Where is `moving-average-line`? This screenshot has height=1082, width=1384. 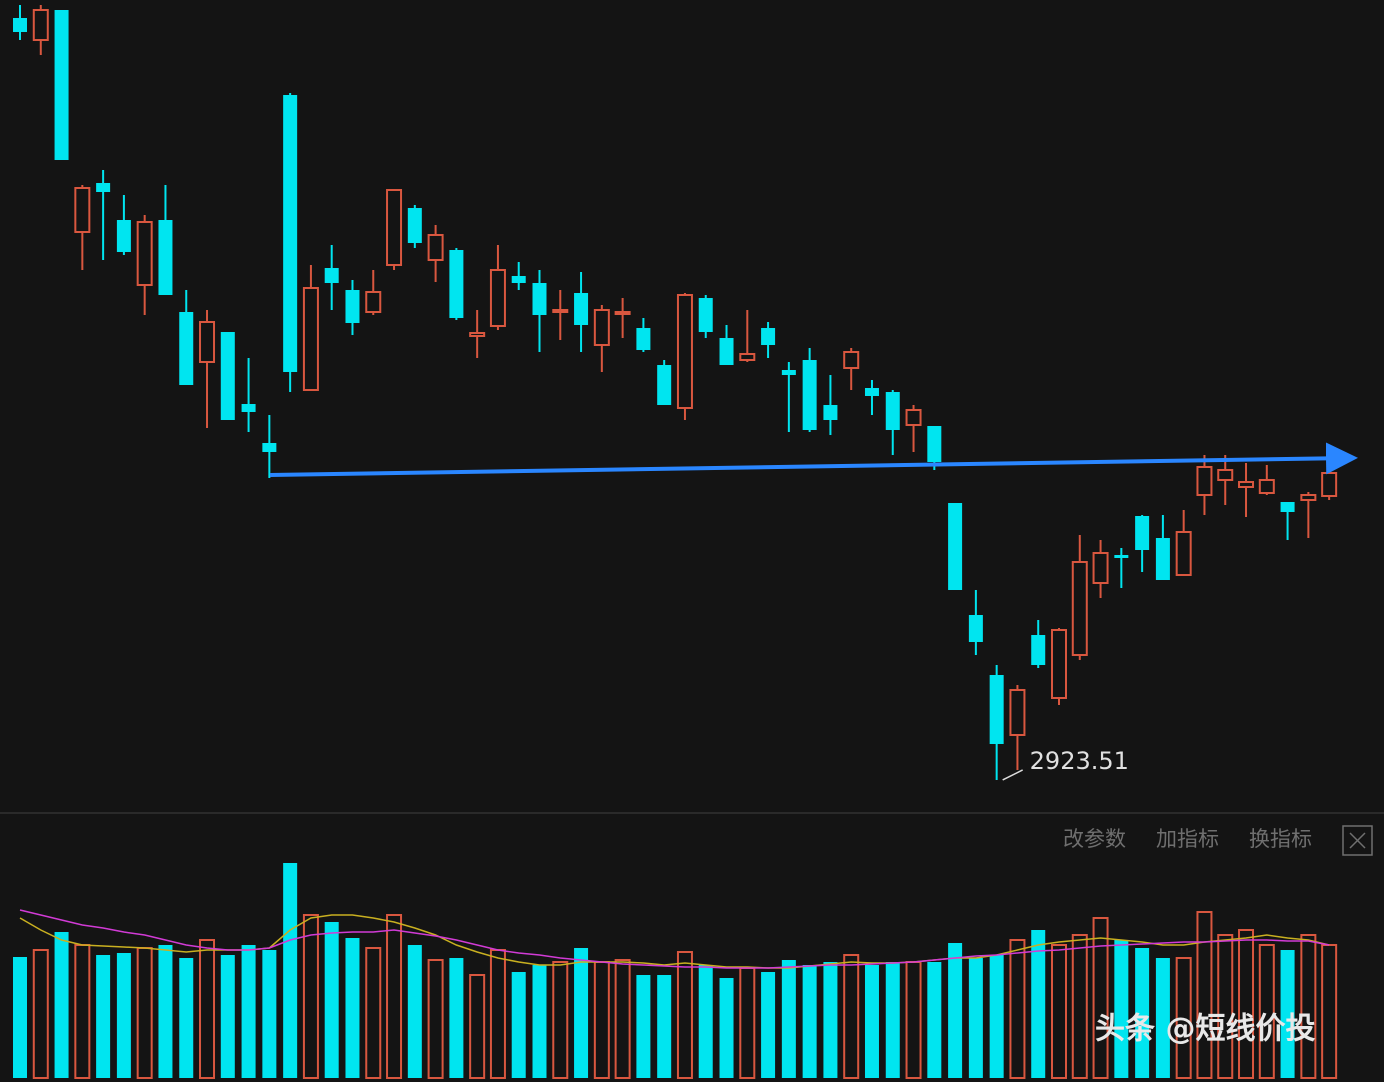
moving-average-line is located at coordinates (674, 941).